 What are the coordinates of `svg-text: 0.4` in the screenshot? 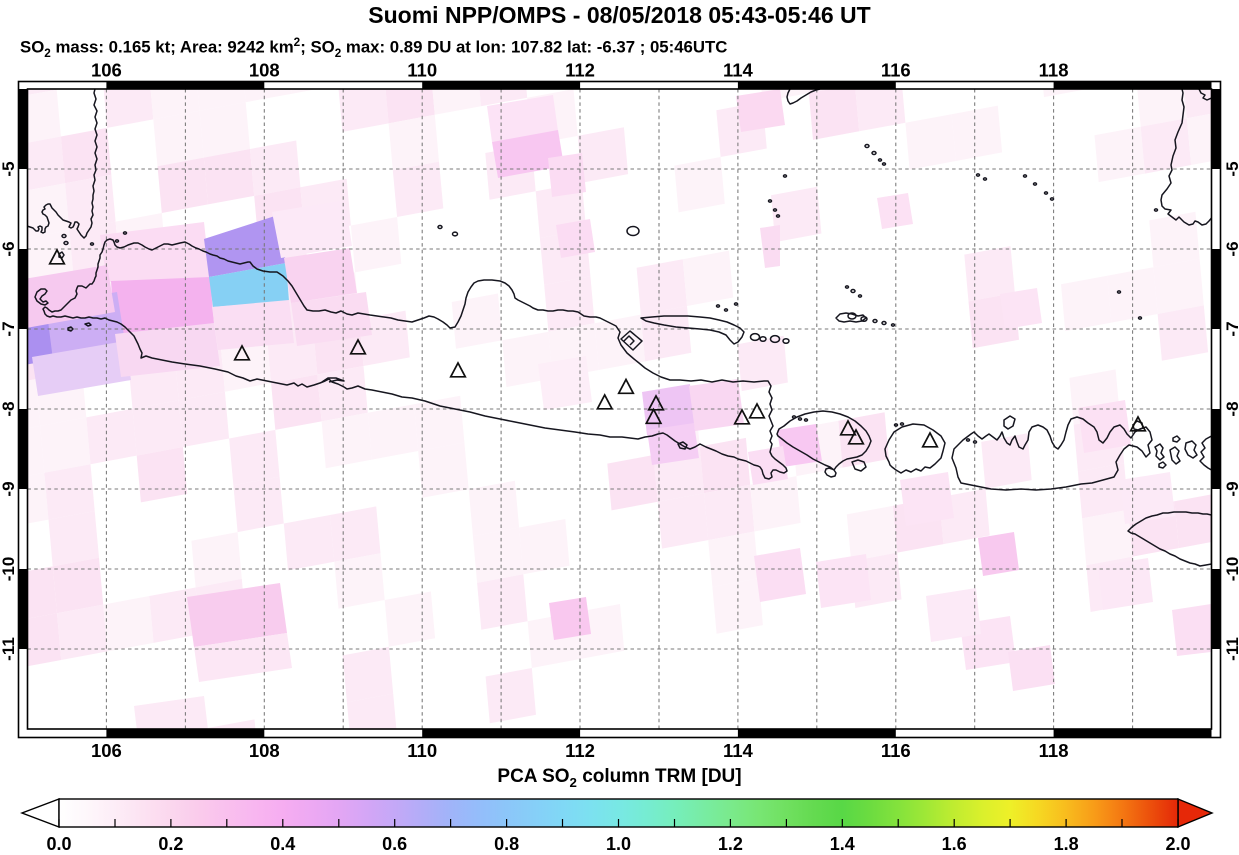 It's located at (282, 844).